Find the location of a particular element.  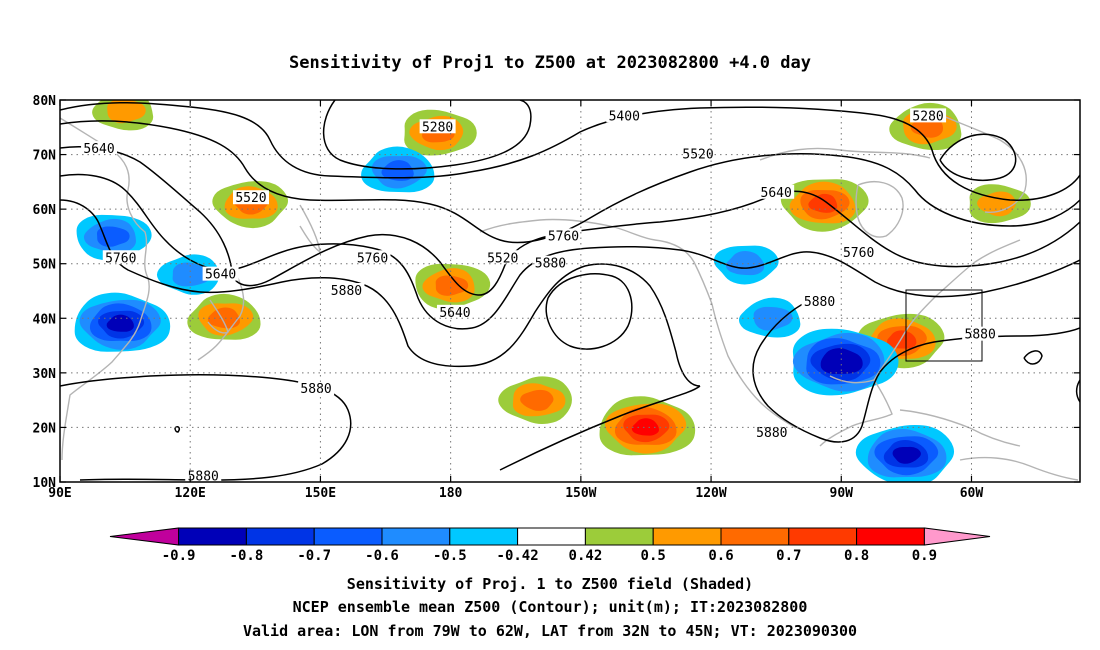

x-tick-label: 150W is located at coordinates (580, 493).